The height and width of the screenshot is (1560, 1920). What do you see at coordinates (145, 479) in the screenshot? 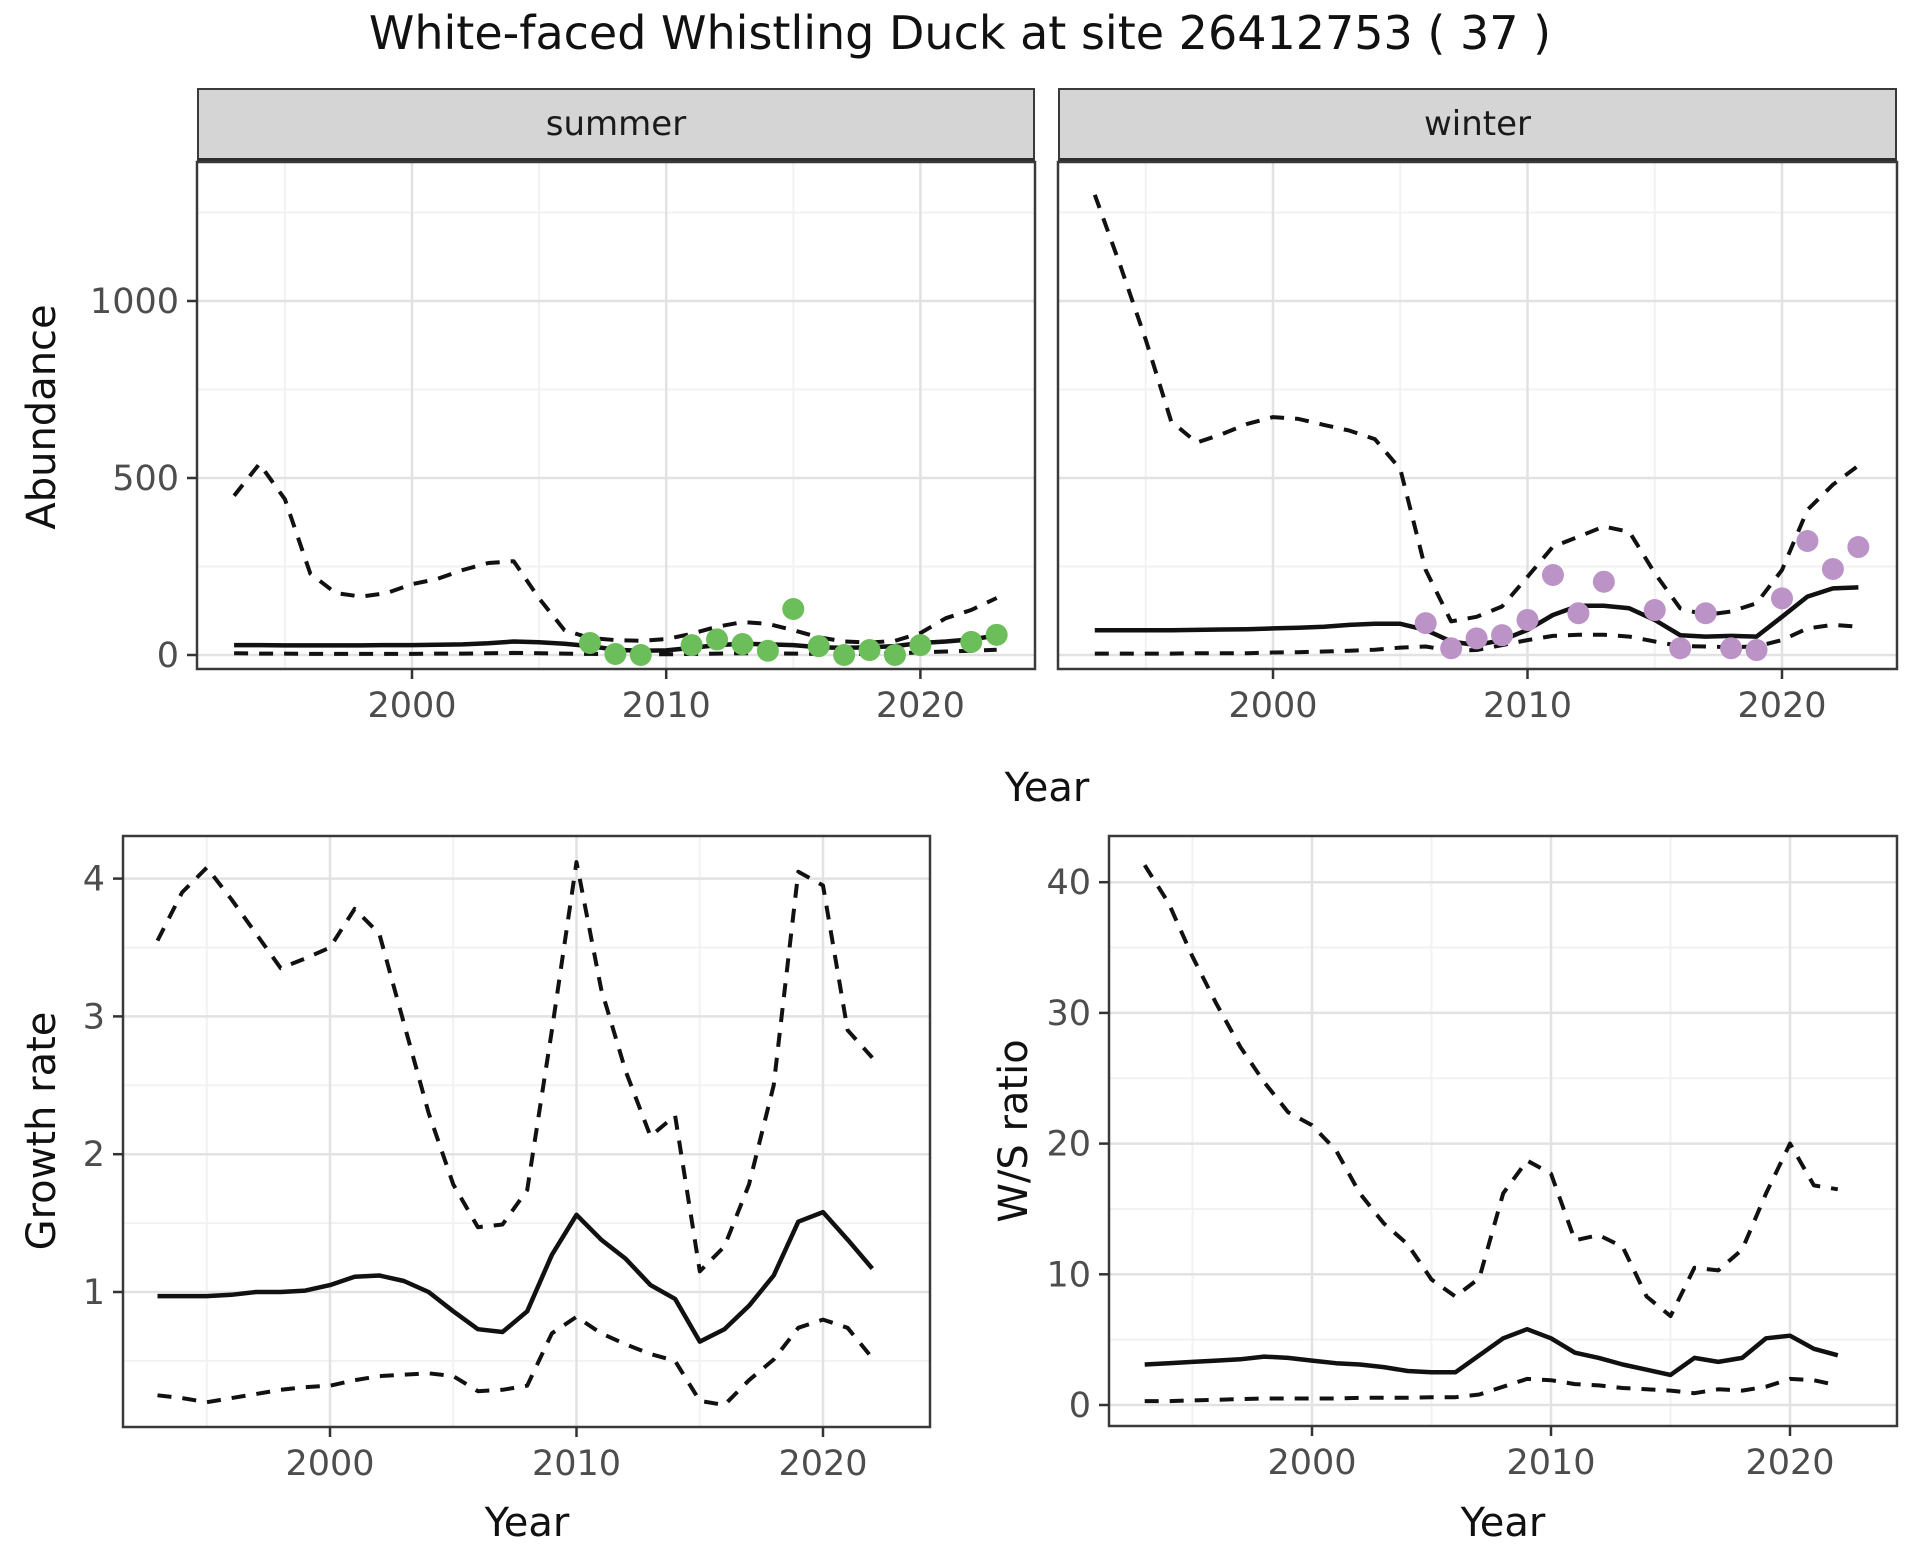
I see `svg-text: 500` at bounding box center [145, 479].